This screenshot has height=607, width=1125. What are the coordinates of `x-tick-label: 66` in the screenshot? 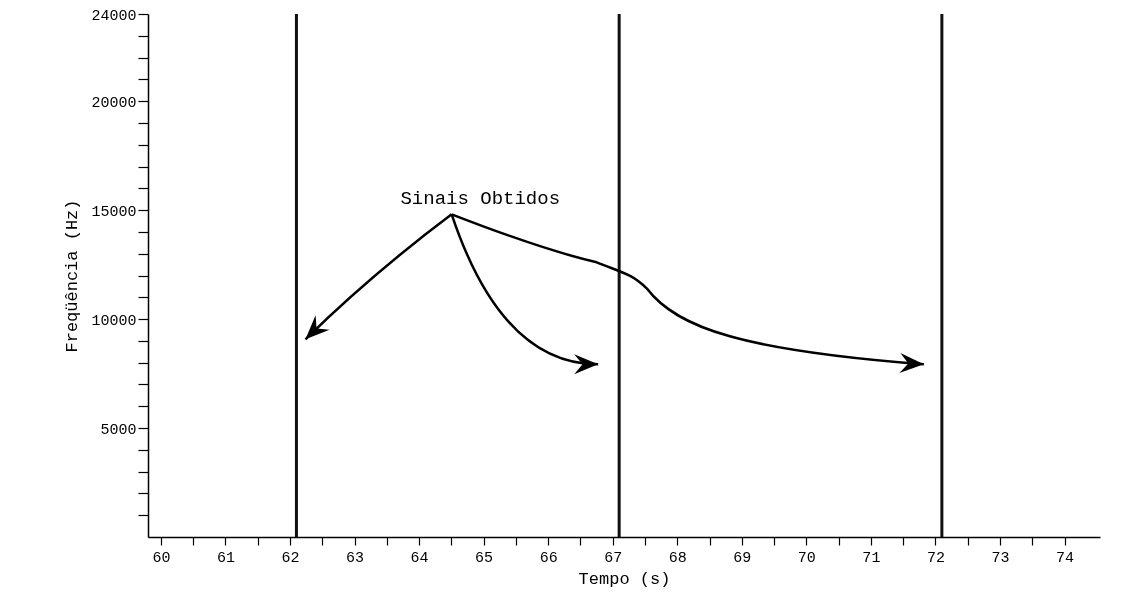 It's located at (548, 558).